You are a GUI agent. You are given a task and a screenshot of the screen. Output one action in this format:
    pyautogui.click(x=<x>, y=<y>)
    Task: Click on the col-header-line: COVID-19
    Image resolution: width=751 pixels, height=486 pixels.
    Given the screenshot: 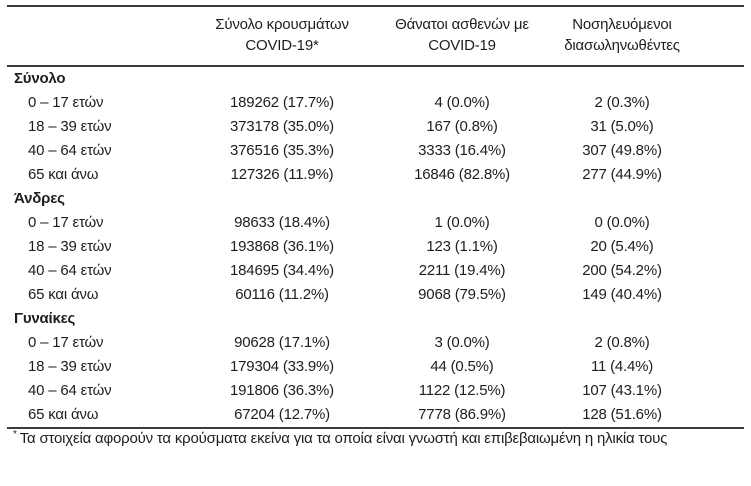 What is the action you would take?
    pyautogui.click(x=462, y=45)
    